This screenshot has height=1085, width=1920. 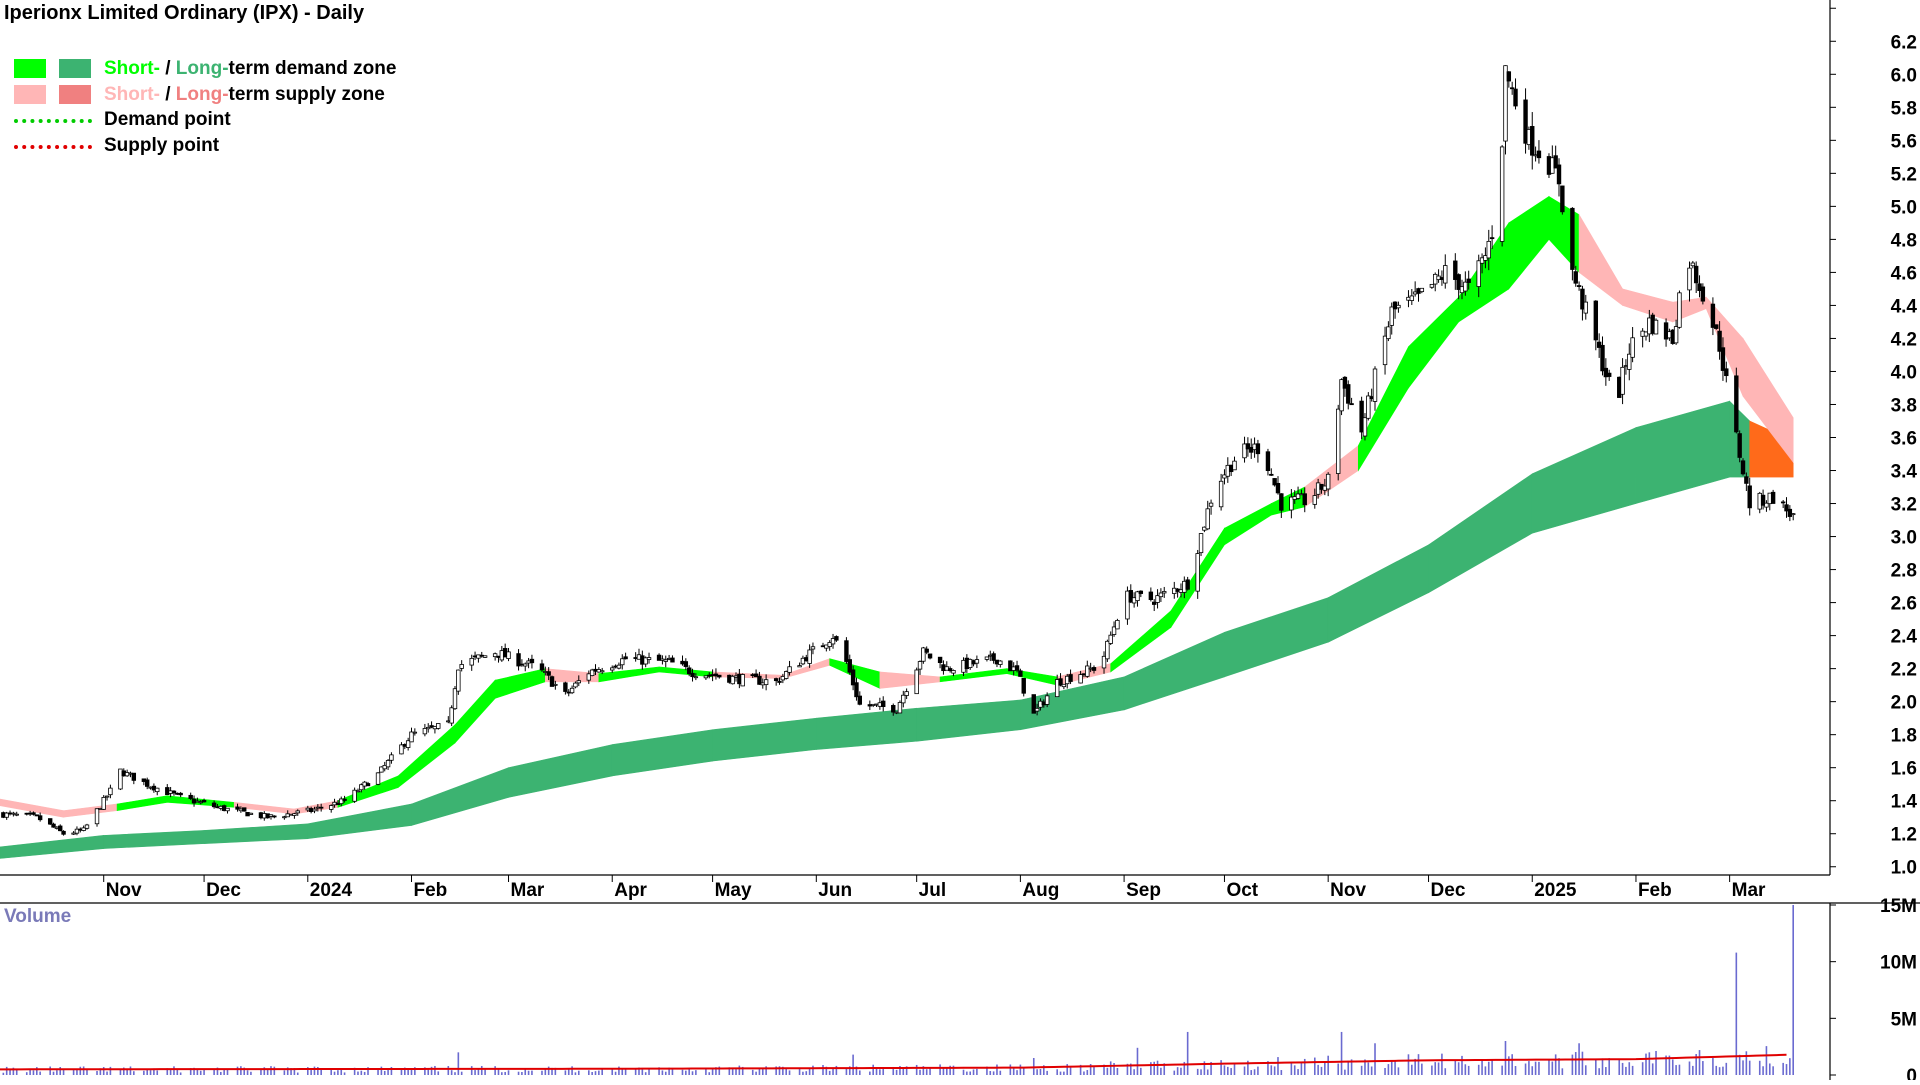 I want to click on legend-demand-suffix: term demand zone, so click(x=312, y=68).